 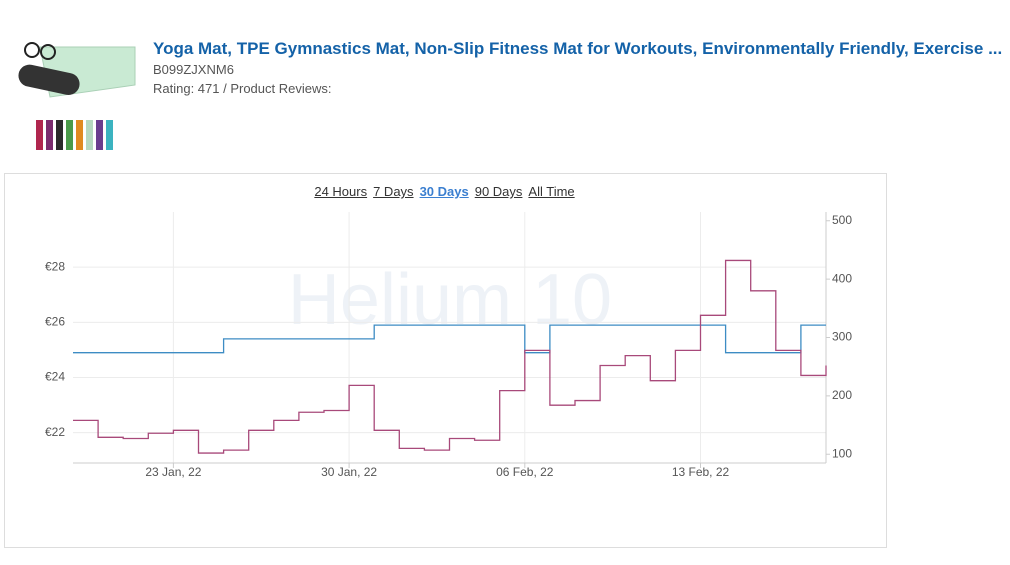 What do you see at coordinates (842, 220) in the screenshot?
I see `y2-tick-label: 500` at bounding box center [842, 220].